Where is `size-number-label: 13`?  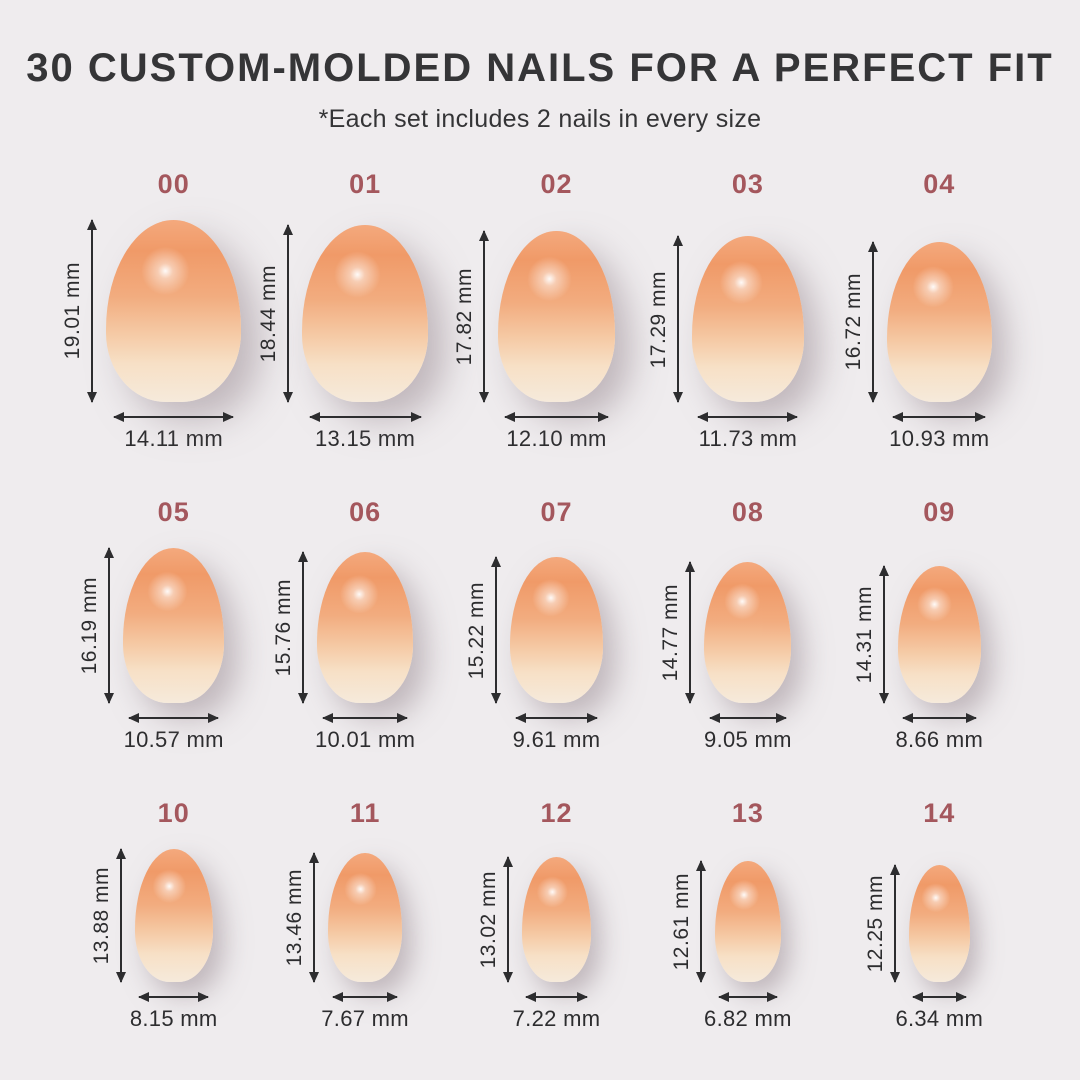 size-number-label: 13 is located at coordinates (747, 813).